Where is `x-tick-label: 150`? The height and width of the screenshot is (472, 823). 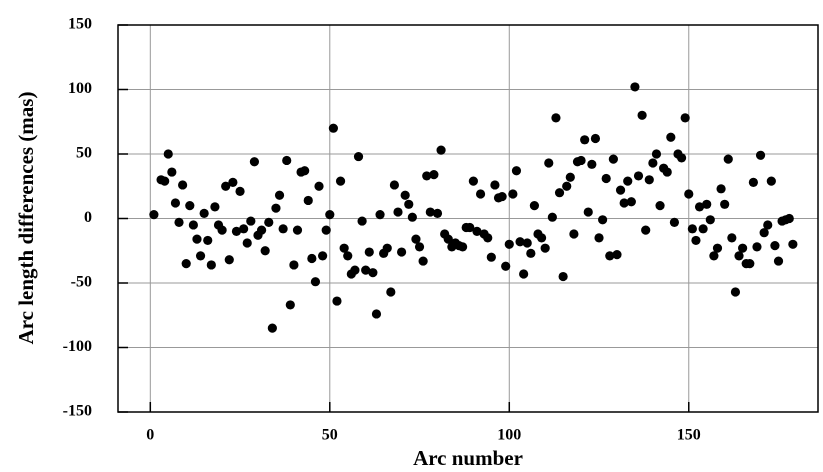
x-tick-label: 150 is located at coordinates (689, 435).